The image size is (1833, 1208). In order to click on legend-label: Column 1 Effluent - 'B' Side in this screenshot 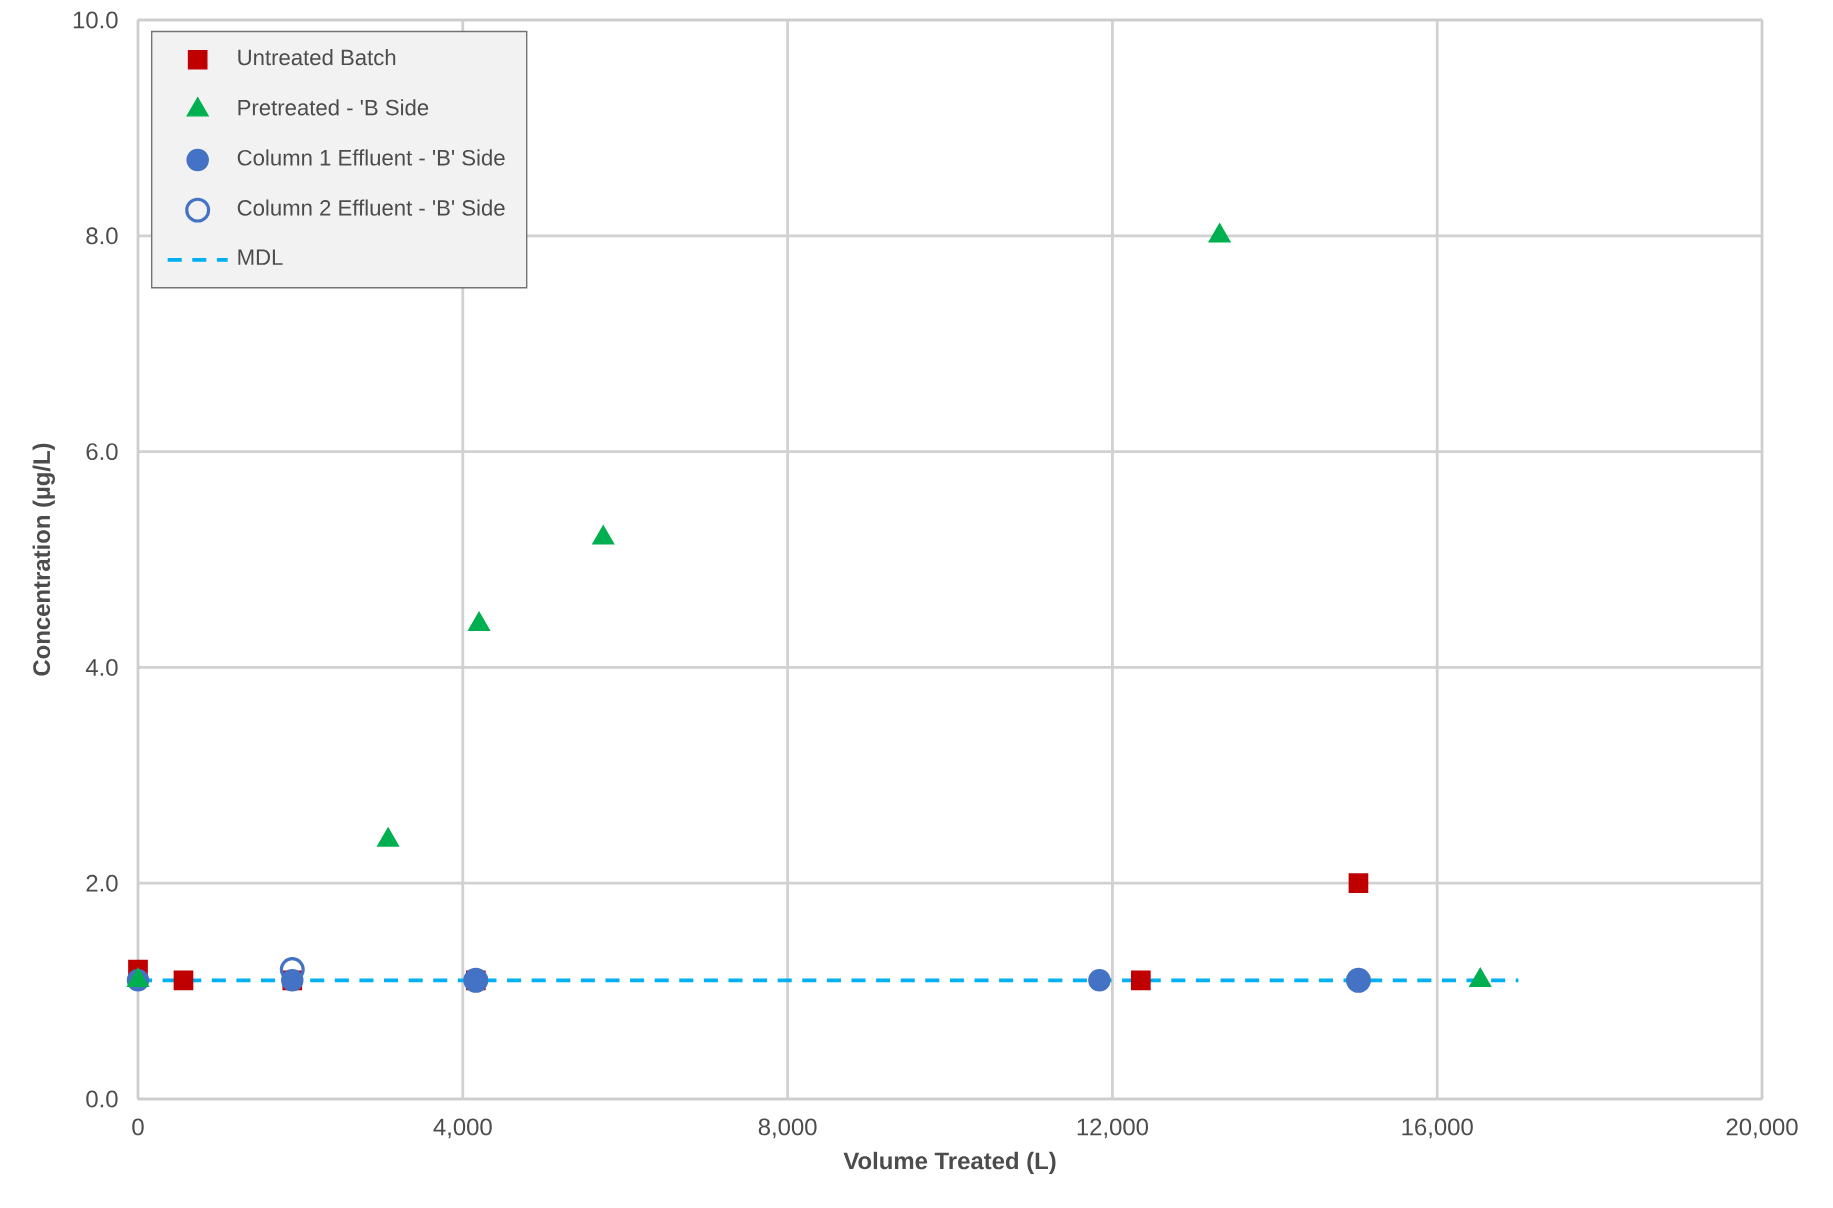, I will do `click(371, 157)`.